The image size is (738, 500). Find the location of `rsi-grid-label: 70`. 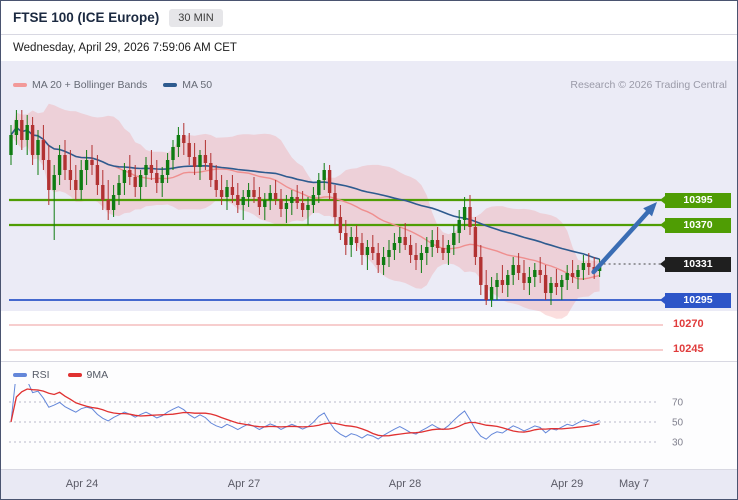

rsi-grid-label: 70 is located at coordinates (678, 403).